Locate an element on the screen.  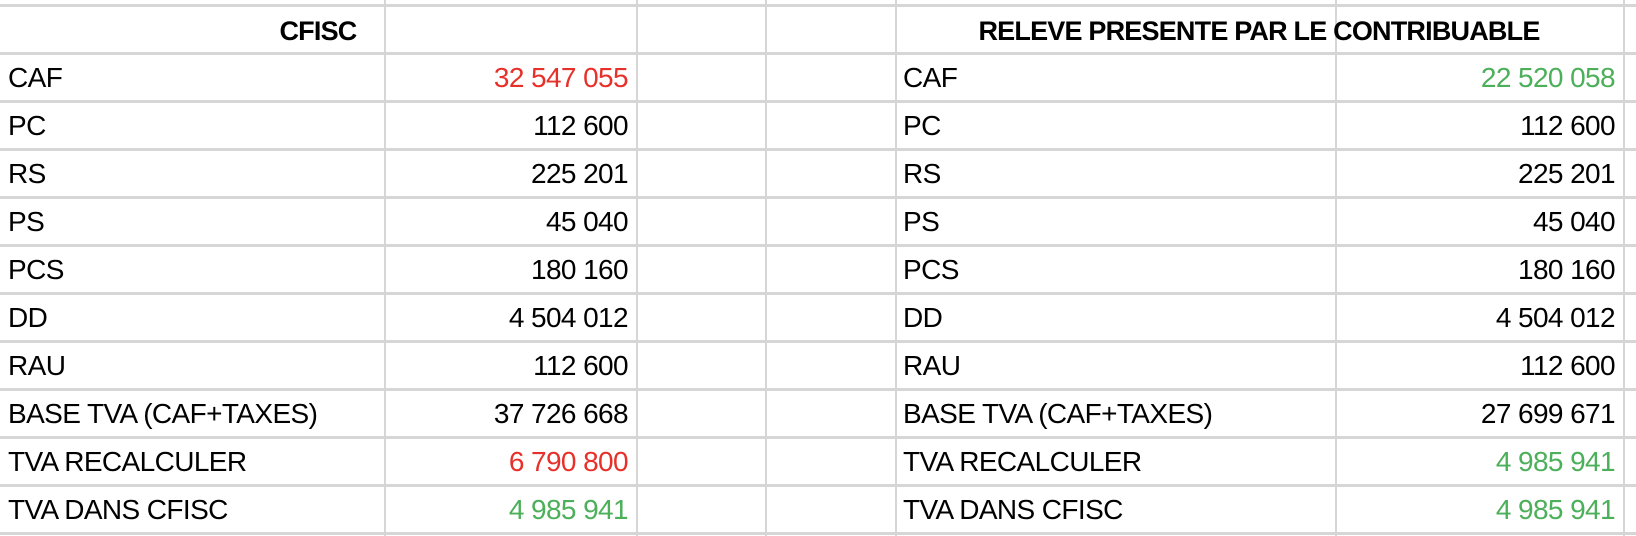
left-value-cell: 32 547 055 is located at coordinates (561, 77).